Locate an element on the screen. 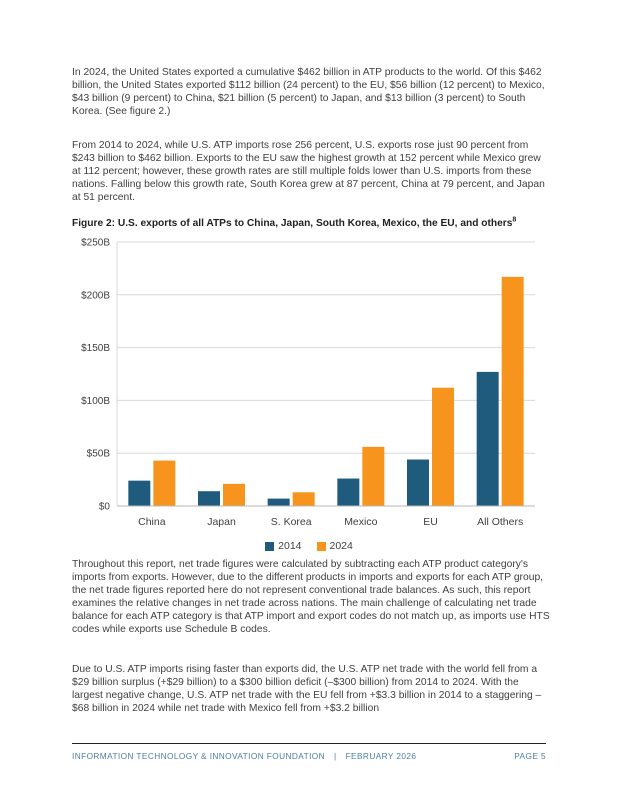 This screenshot has width=618, height=800. footer-page-number: PAGE 5 is located at coordinates (530, 756).